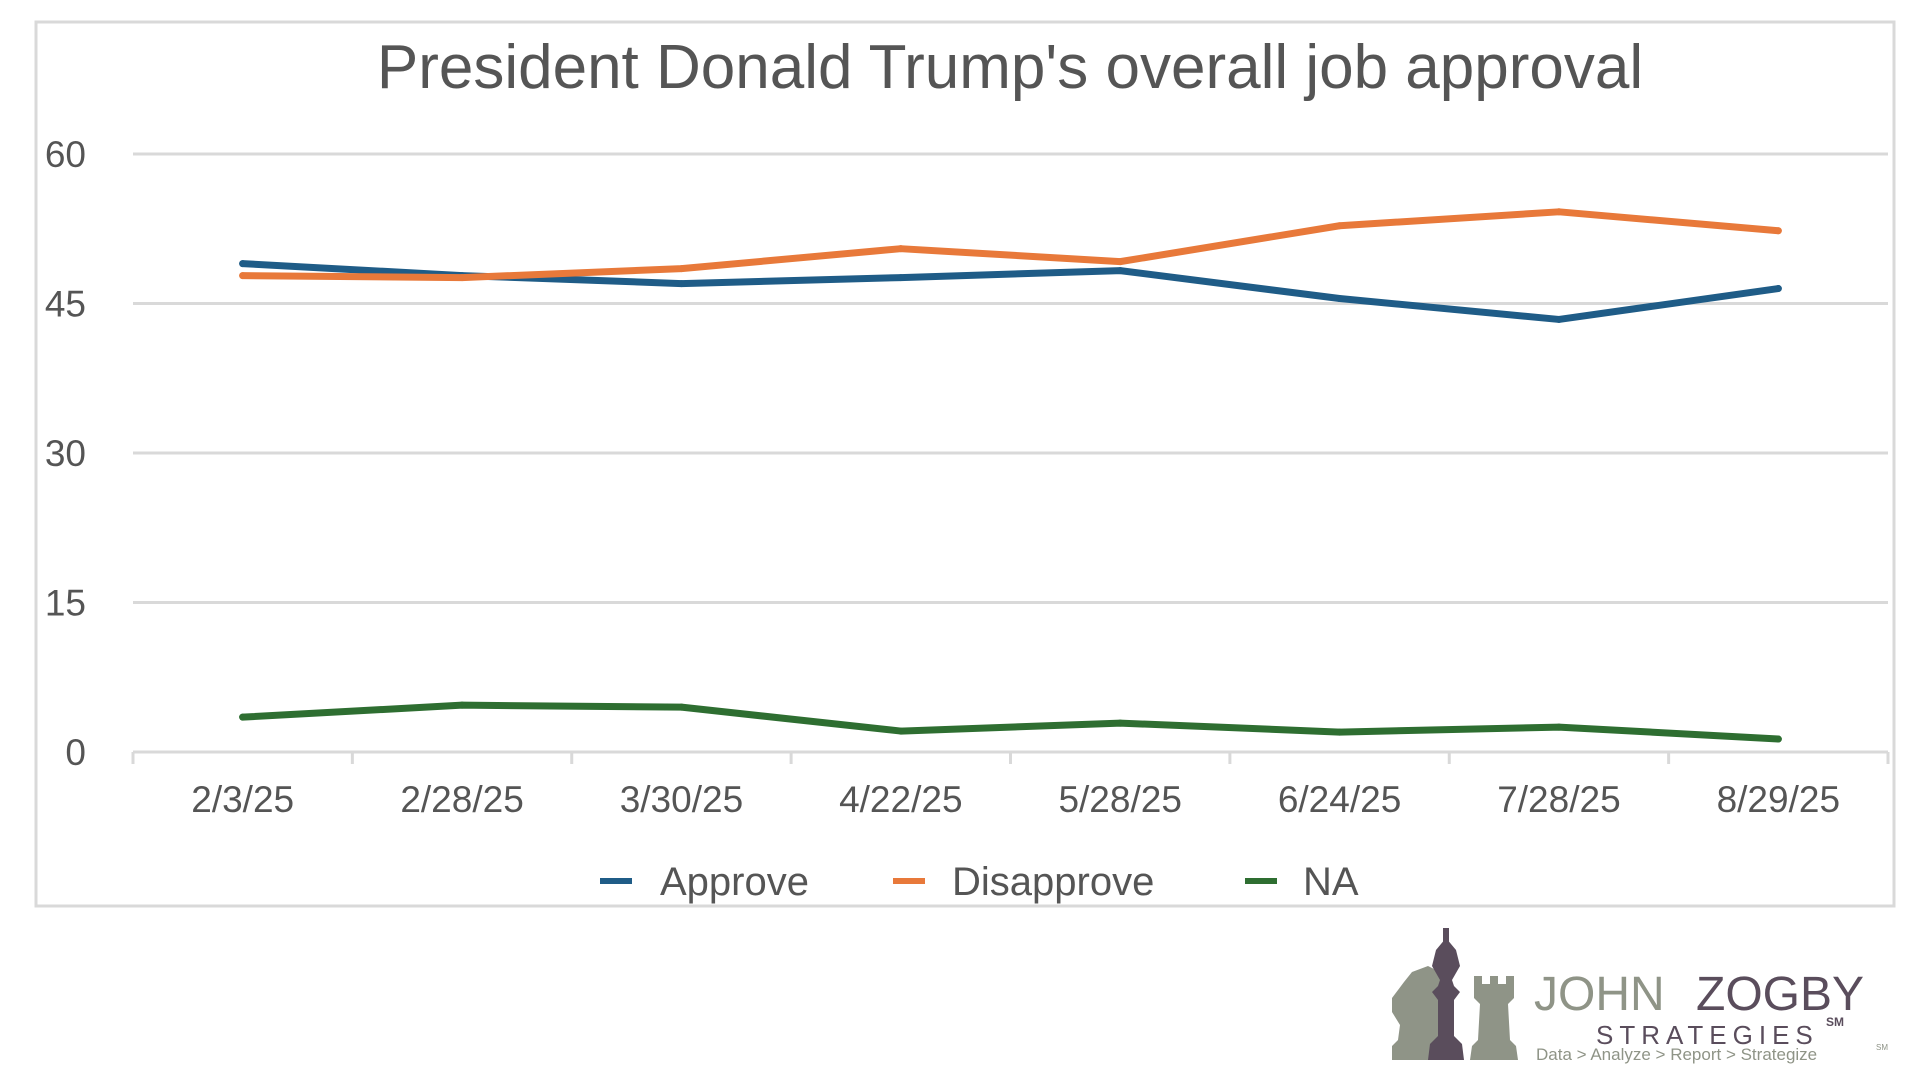 The height and width of the screenshot is (1080, 1920). I want to click on legend: Approve Disapprove NA, so click(979, 882).